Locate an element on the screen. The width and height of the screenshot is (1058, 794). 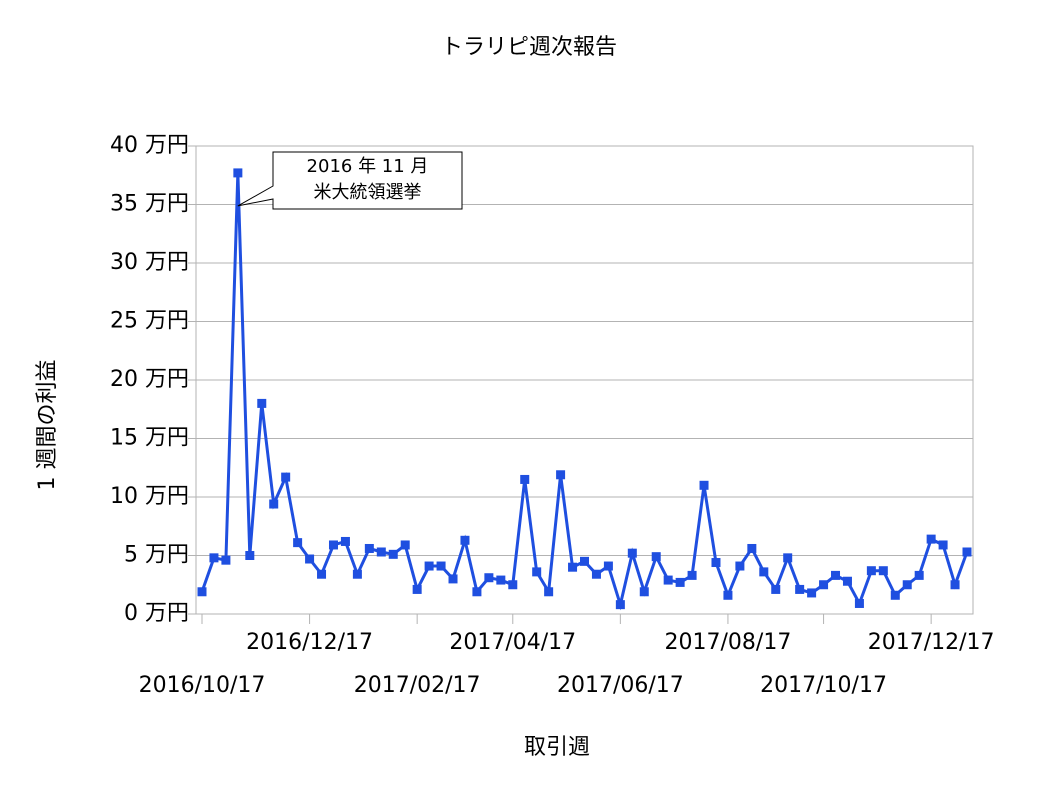
x-tick-label: 2017/06/17 is located at coordinates (620, 685).